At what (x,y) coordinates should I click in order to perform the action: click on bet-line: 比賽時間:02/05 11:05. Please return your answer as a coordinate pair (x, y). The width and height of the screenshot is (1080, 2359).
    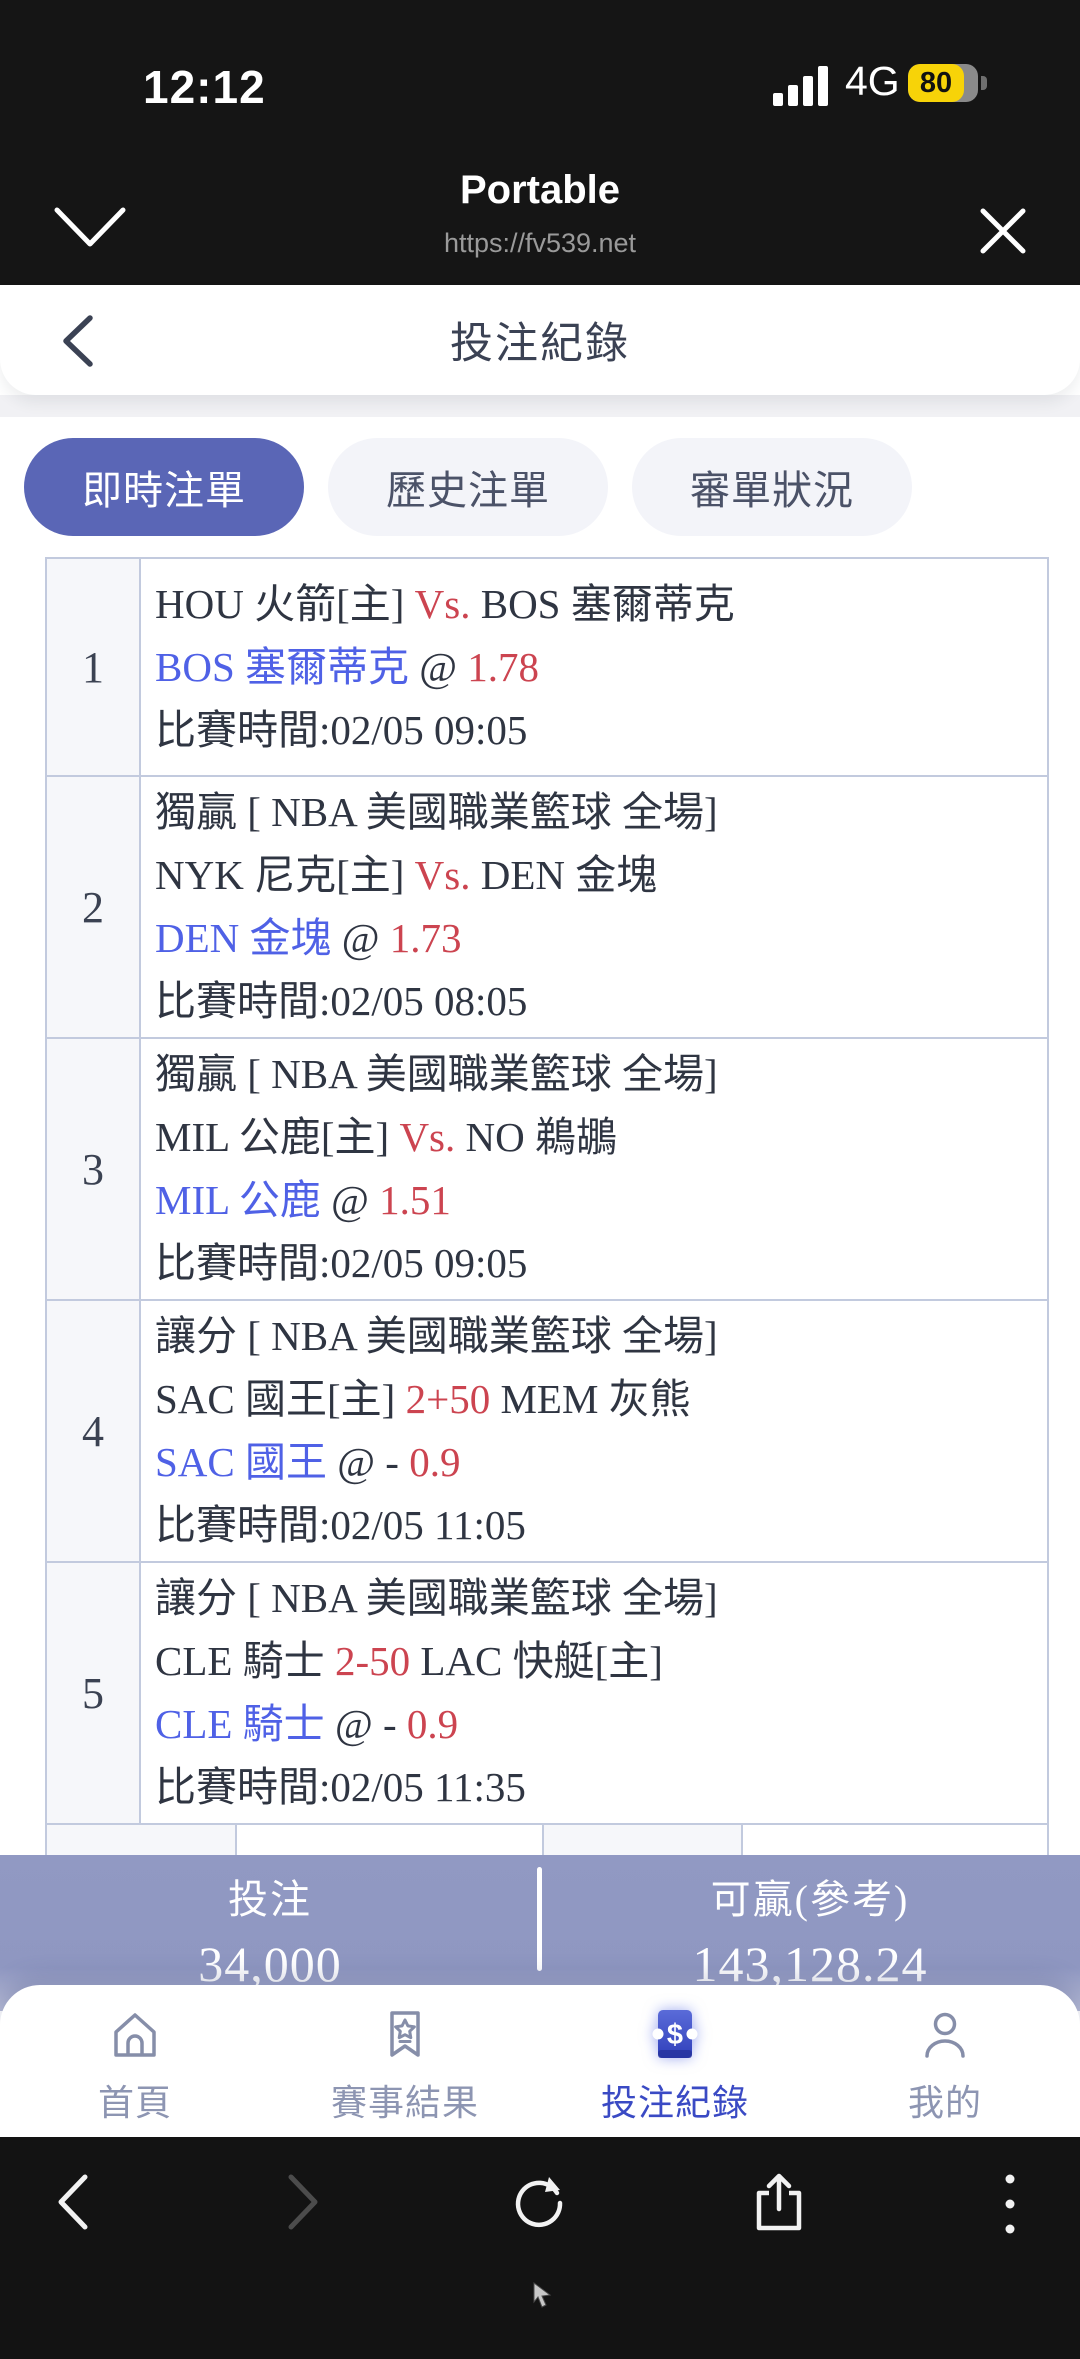
    Looking at the image, I should click on (340, 1525).